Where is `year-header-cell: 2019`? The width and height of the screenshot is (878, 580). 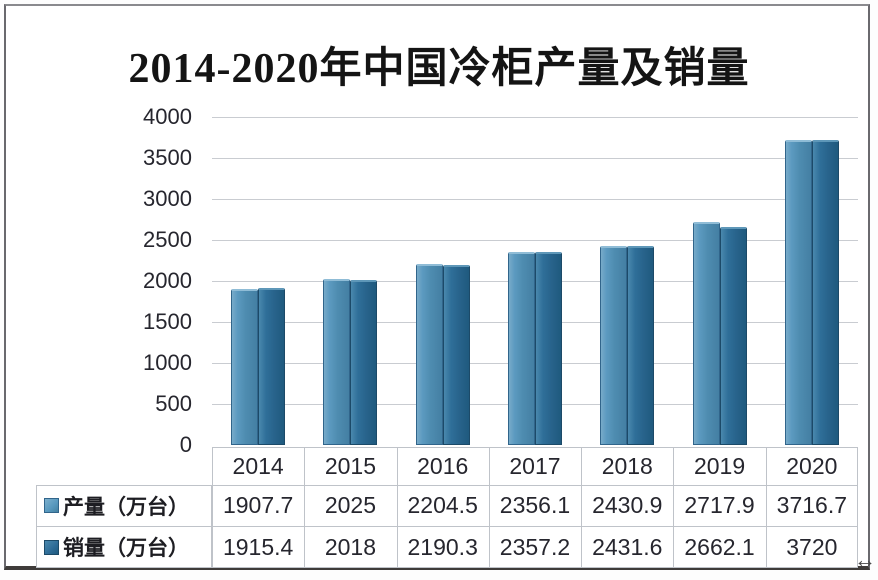 year-header-cell: 2019 is located at coordinates (719, 466).